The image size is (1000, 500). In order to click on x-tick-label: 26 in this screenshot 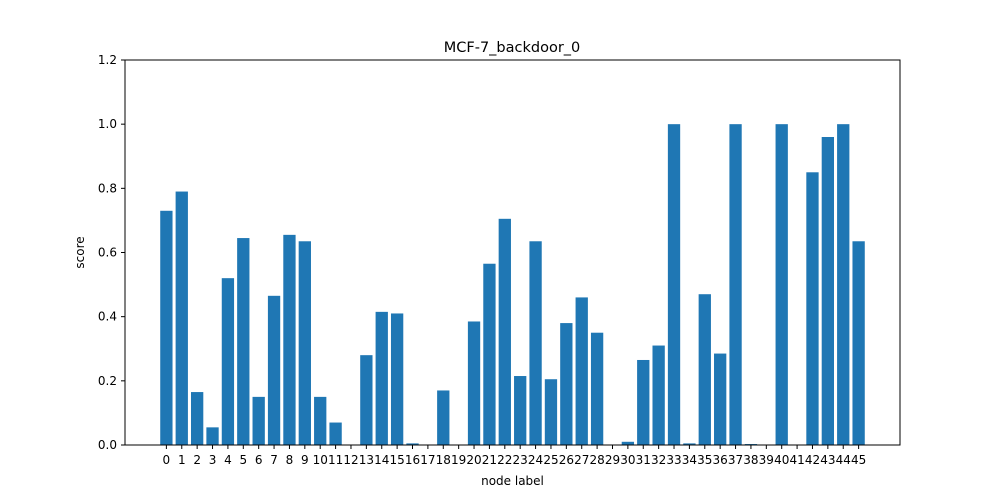, I will do `click(566, 460)`.